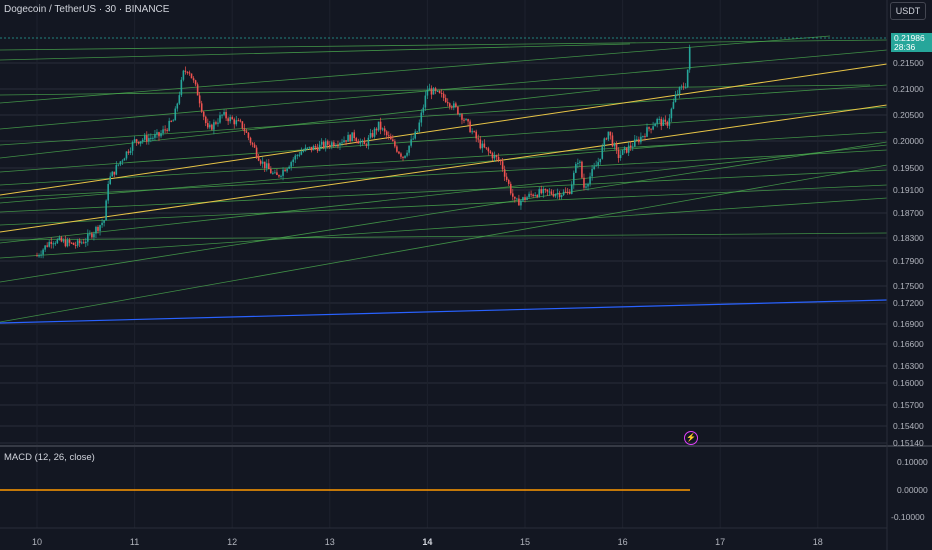  What do you see at coordinates (232, 542) in the screenshot?
I see `time-tick-label: 12` at bounding box center [232, 542].